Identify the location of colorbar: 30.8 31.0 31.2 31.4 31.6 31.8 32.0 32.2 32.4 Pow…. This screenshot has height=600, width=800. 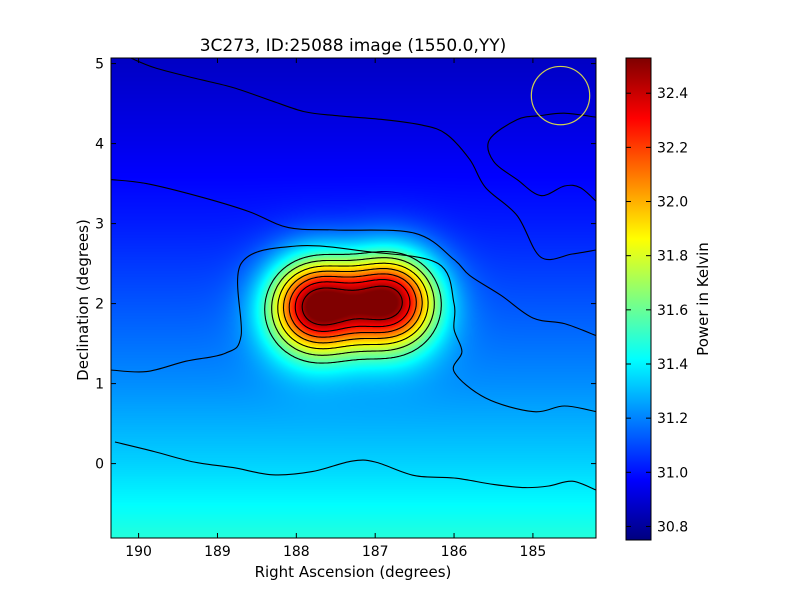
(668, 299).